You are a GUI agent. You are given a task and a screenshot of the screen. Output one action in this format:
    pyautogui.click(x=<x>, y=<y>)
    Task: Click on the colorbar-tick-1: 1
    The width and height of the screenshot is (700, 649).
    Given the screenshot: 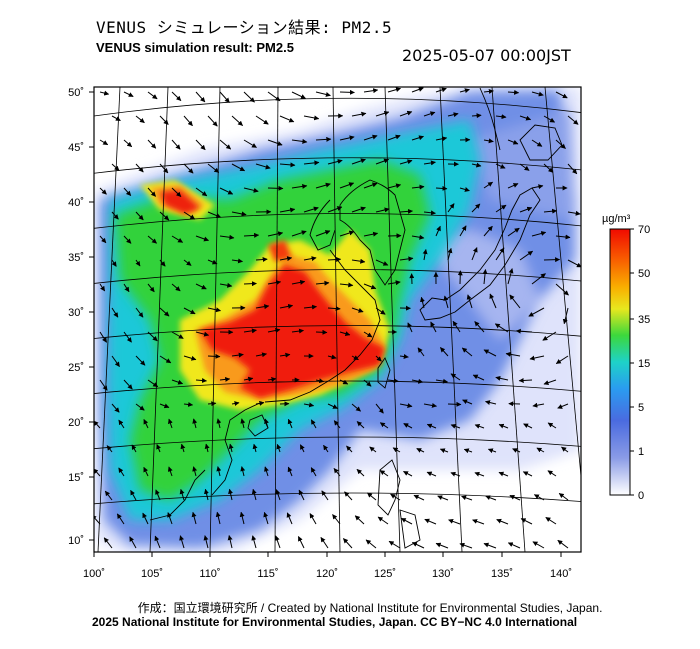 What is the action you would take?
    pyautogui.click(x=641, y=452)
    